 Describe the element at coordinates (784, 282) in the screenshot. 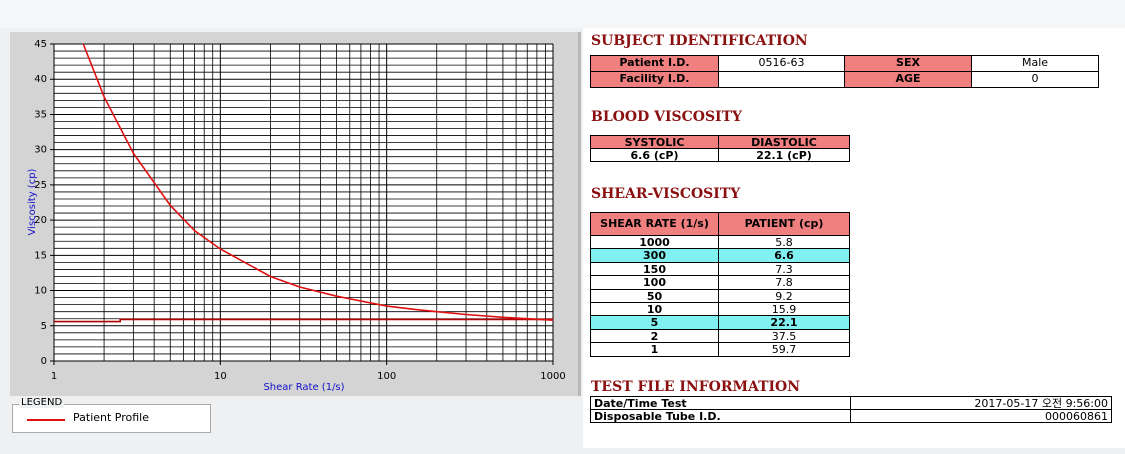

I see `cell: 7.8` at that location.